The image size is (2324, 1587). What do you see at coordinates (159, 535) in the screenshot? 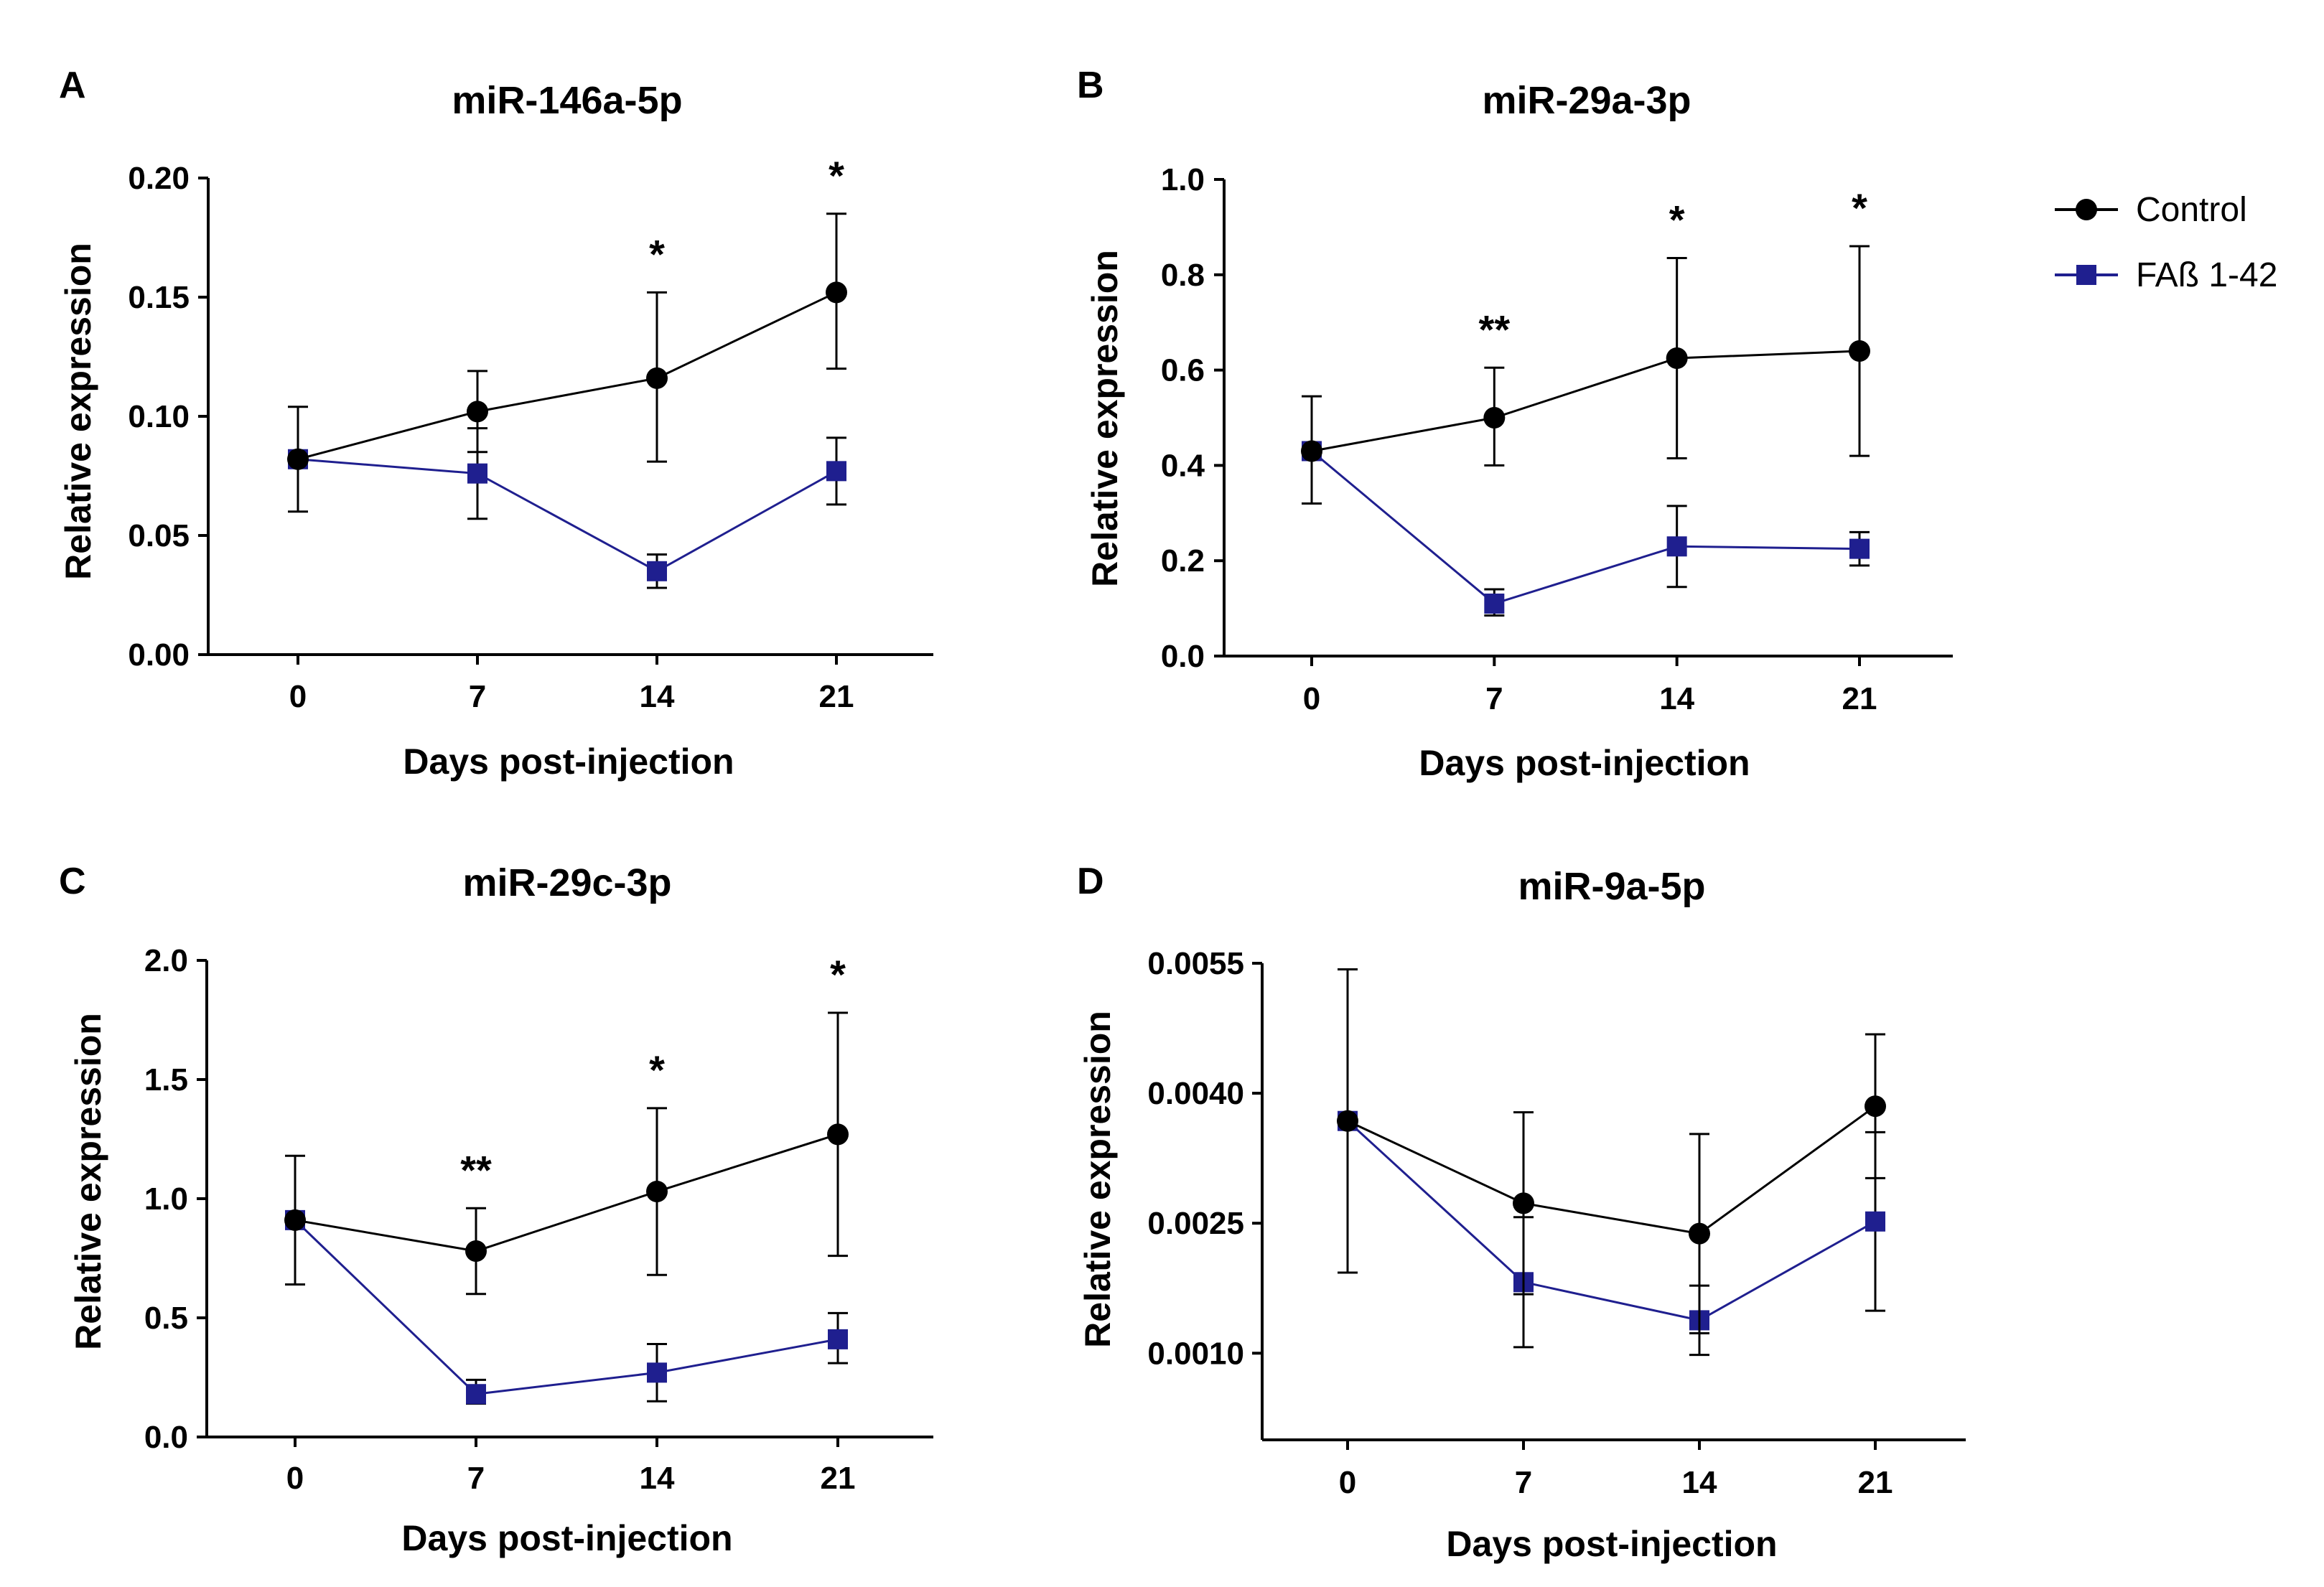
I see `y-tick-label: 0.05` at bounding box center [159, 535].